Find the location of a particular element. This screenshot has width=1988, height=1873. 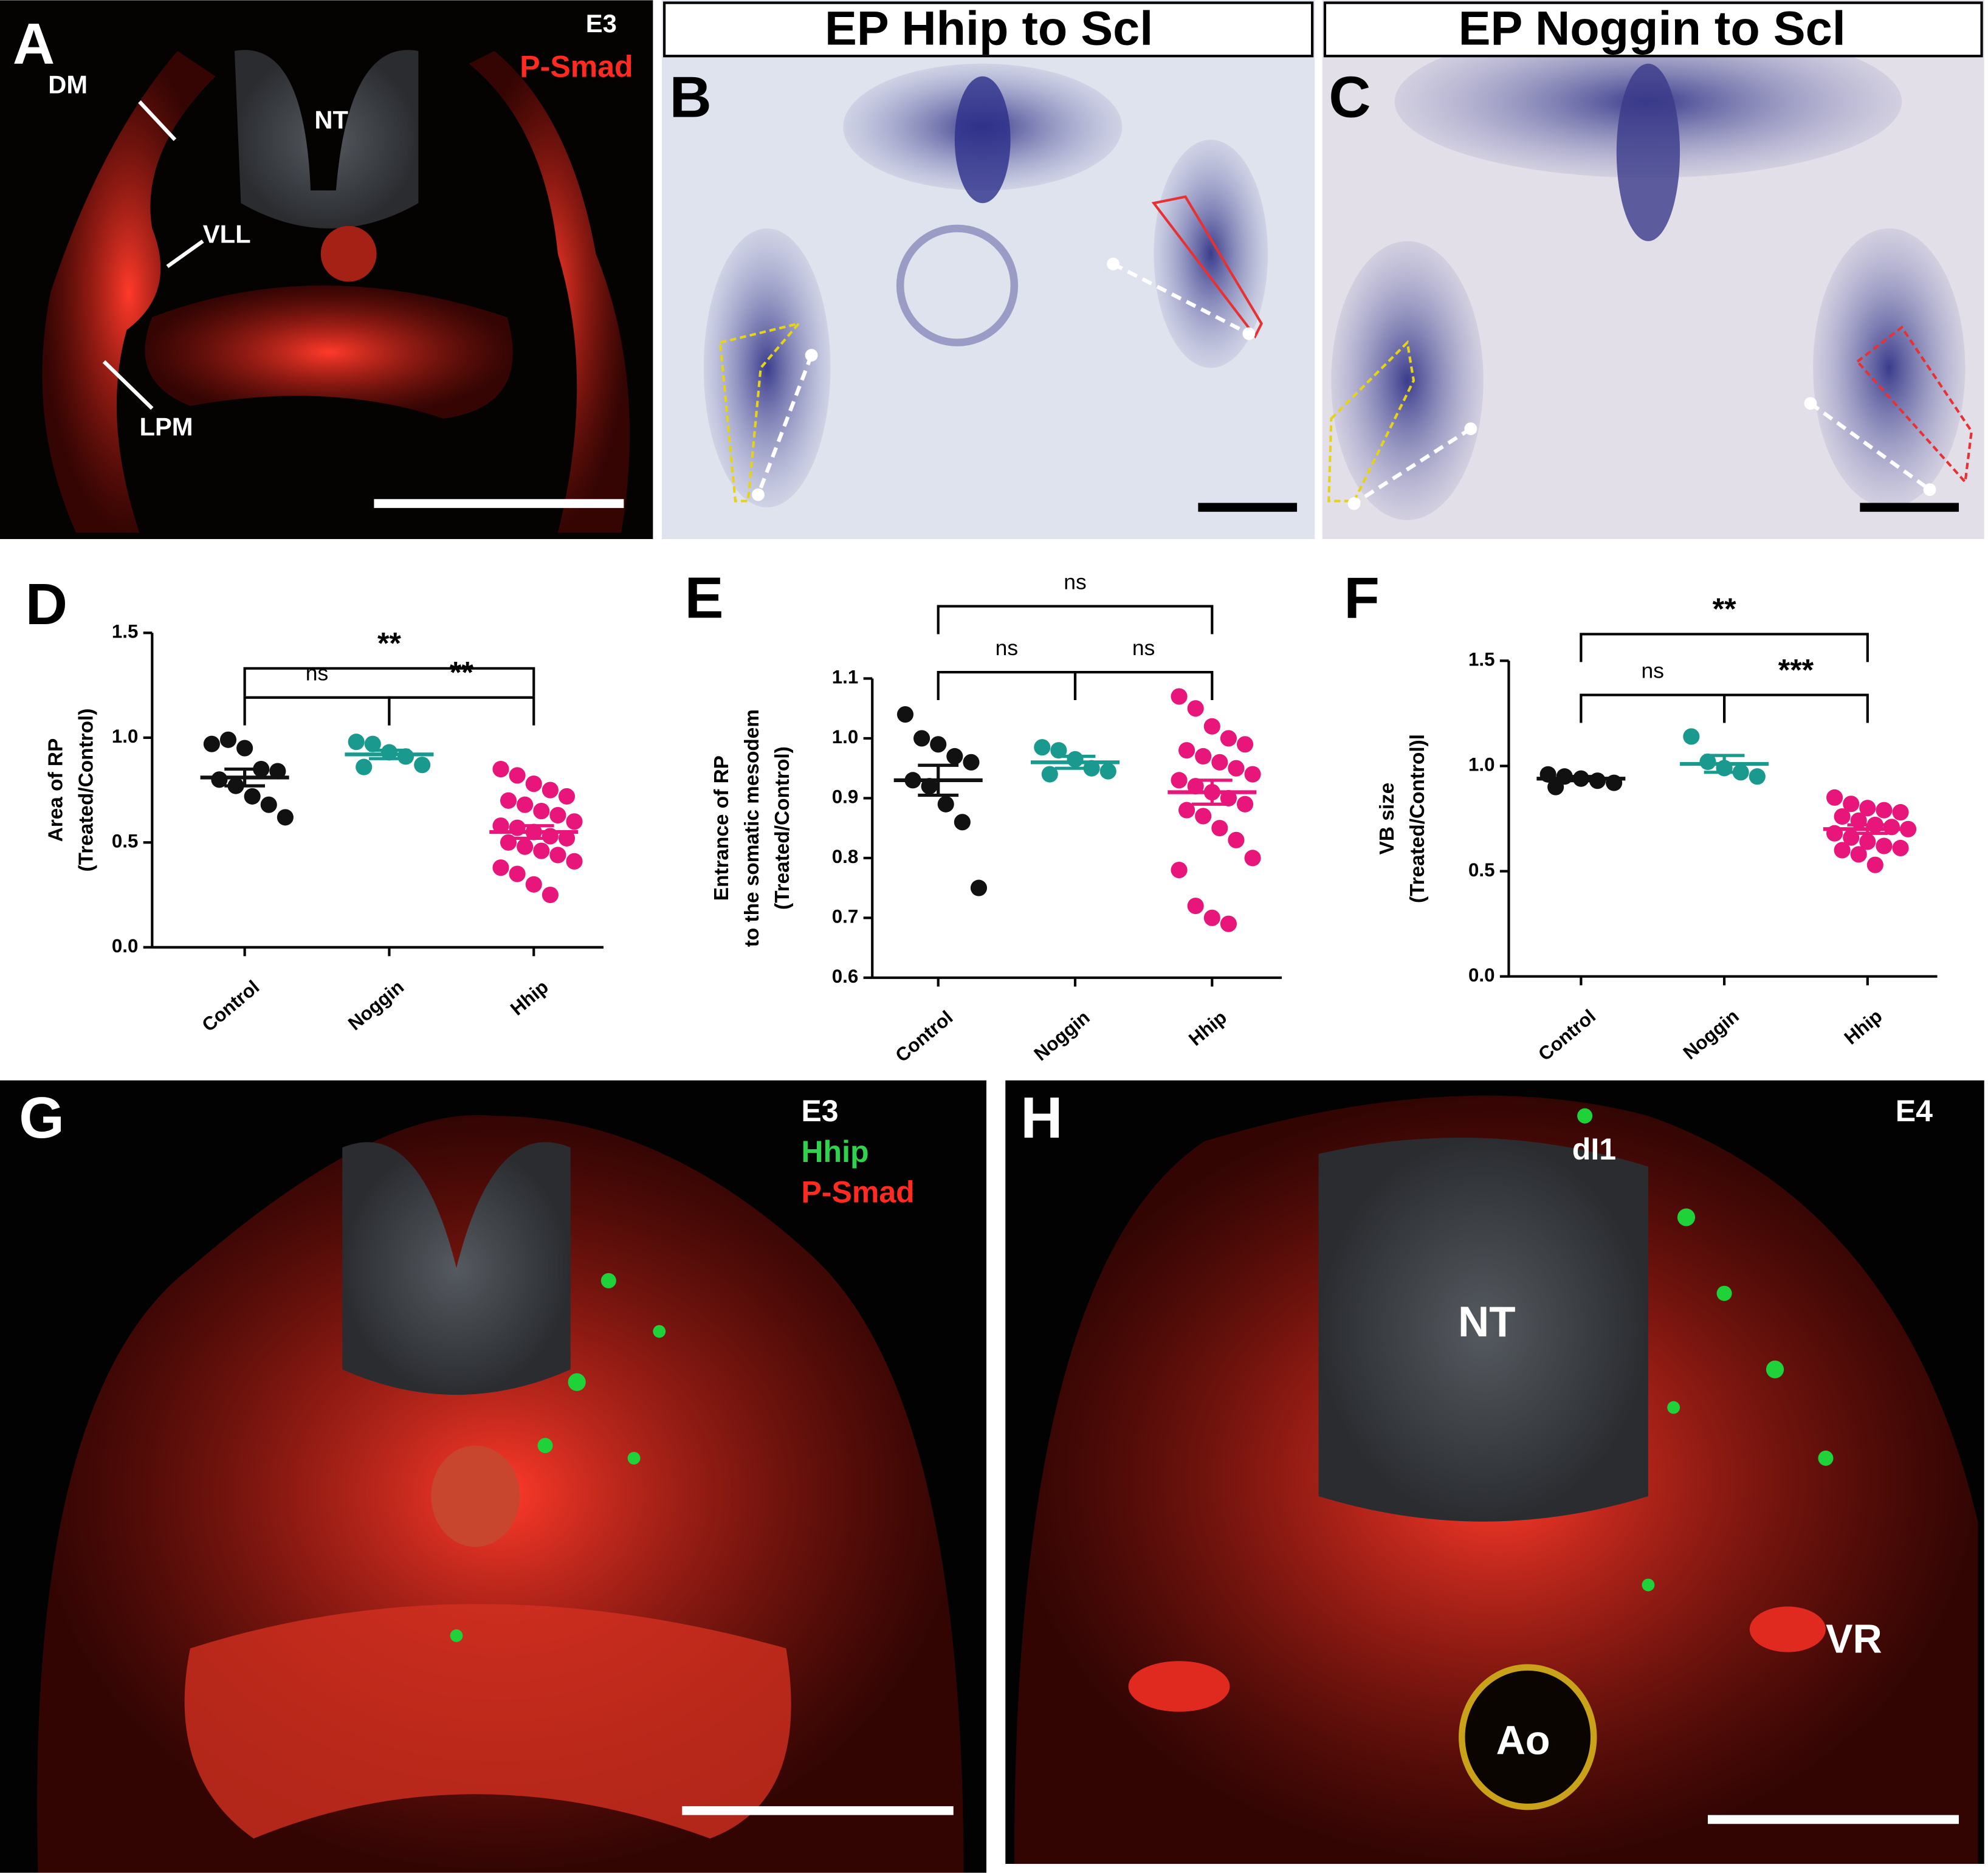

stain-label: Hhip is located at coordinates (834, 1152).